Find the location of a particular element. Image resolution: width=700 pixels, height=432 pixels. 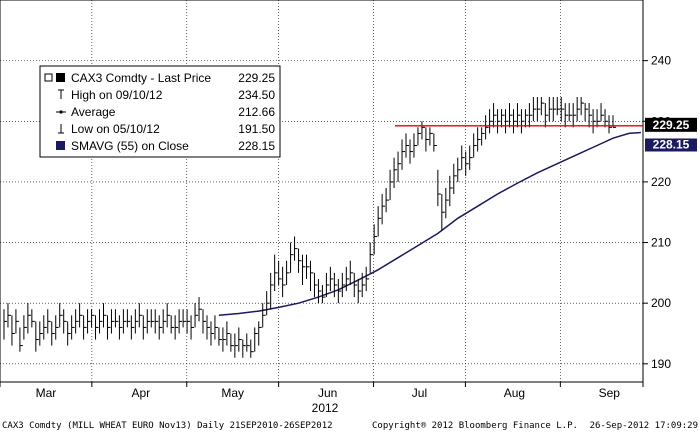

x-tick-label: Jul is located at coordinates (419, 393).